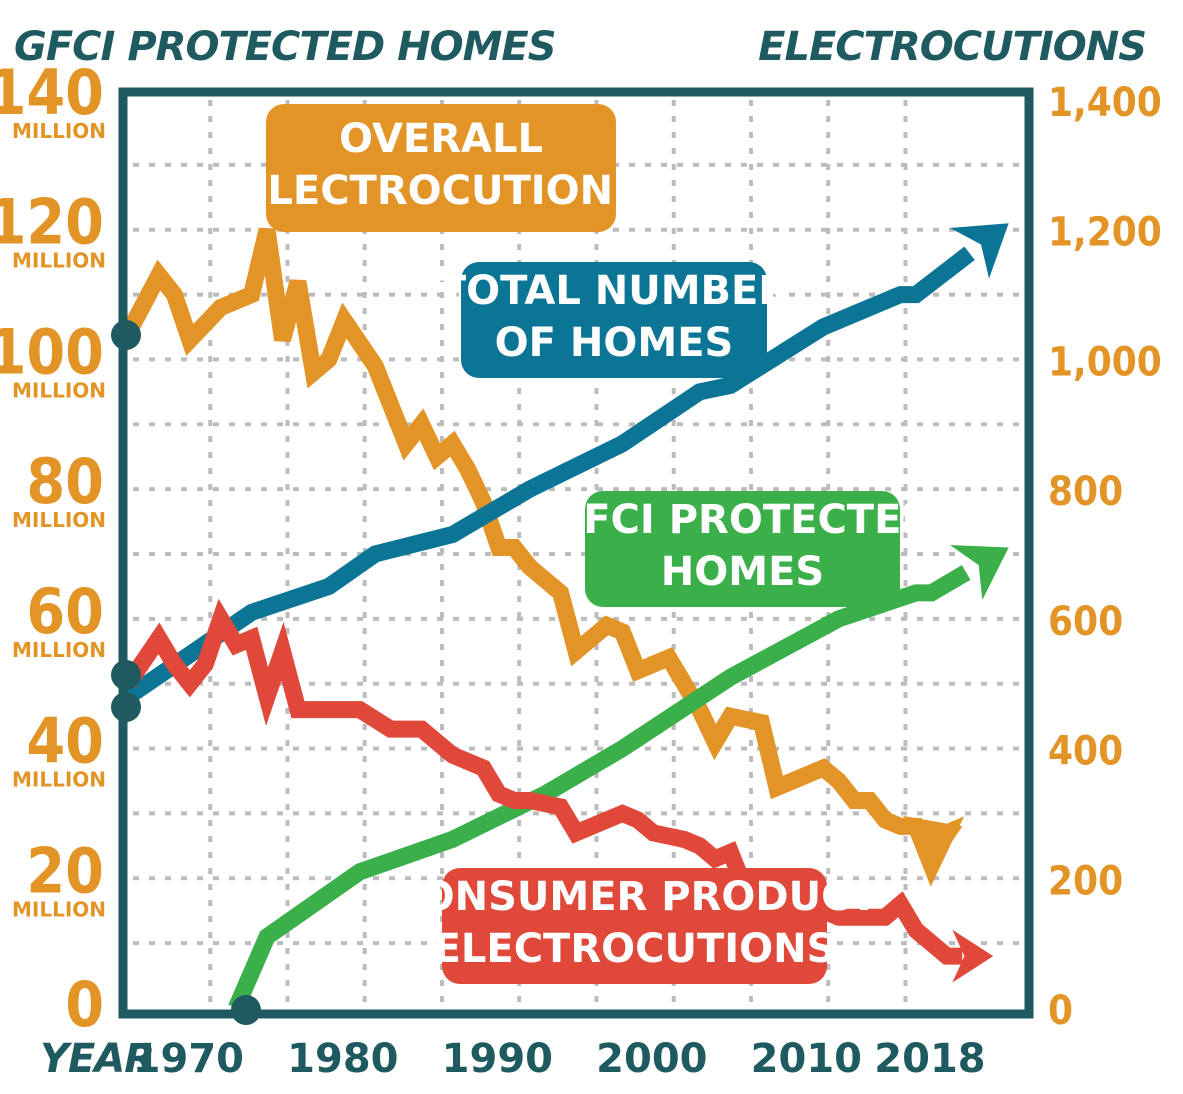  I want to click on right-tick-label: 600, so click(1085, 622).